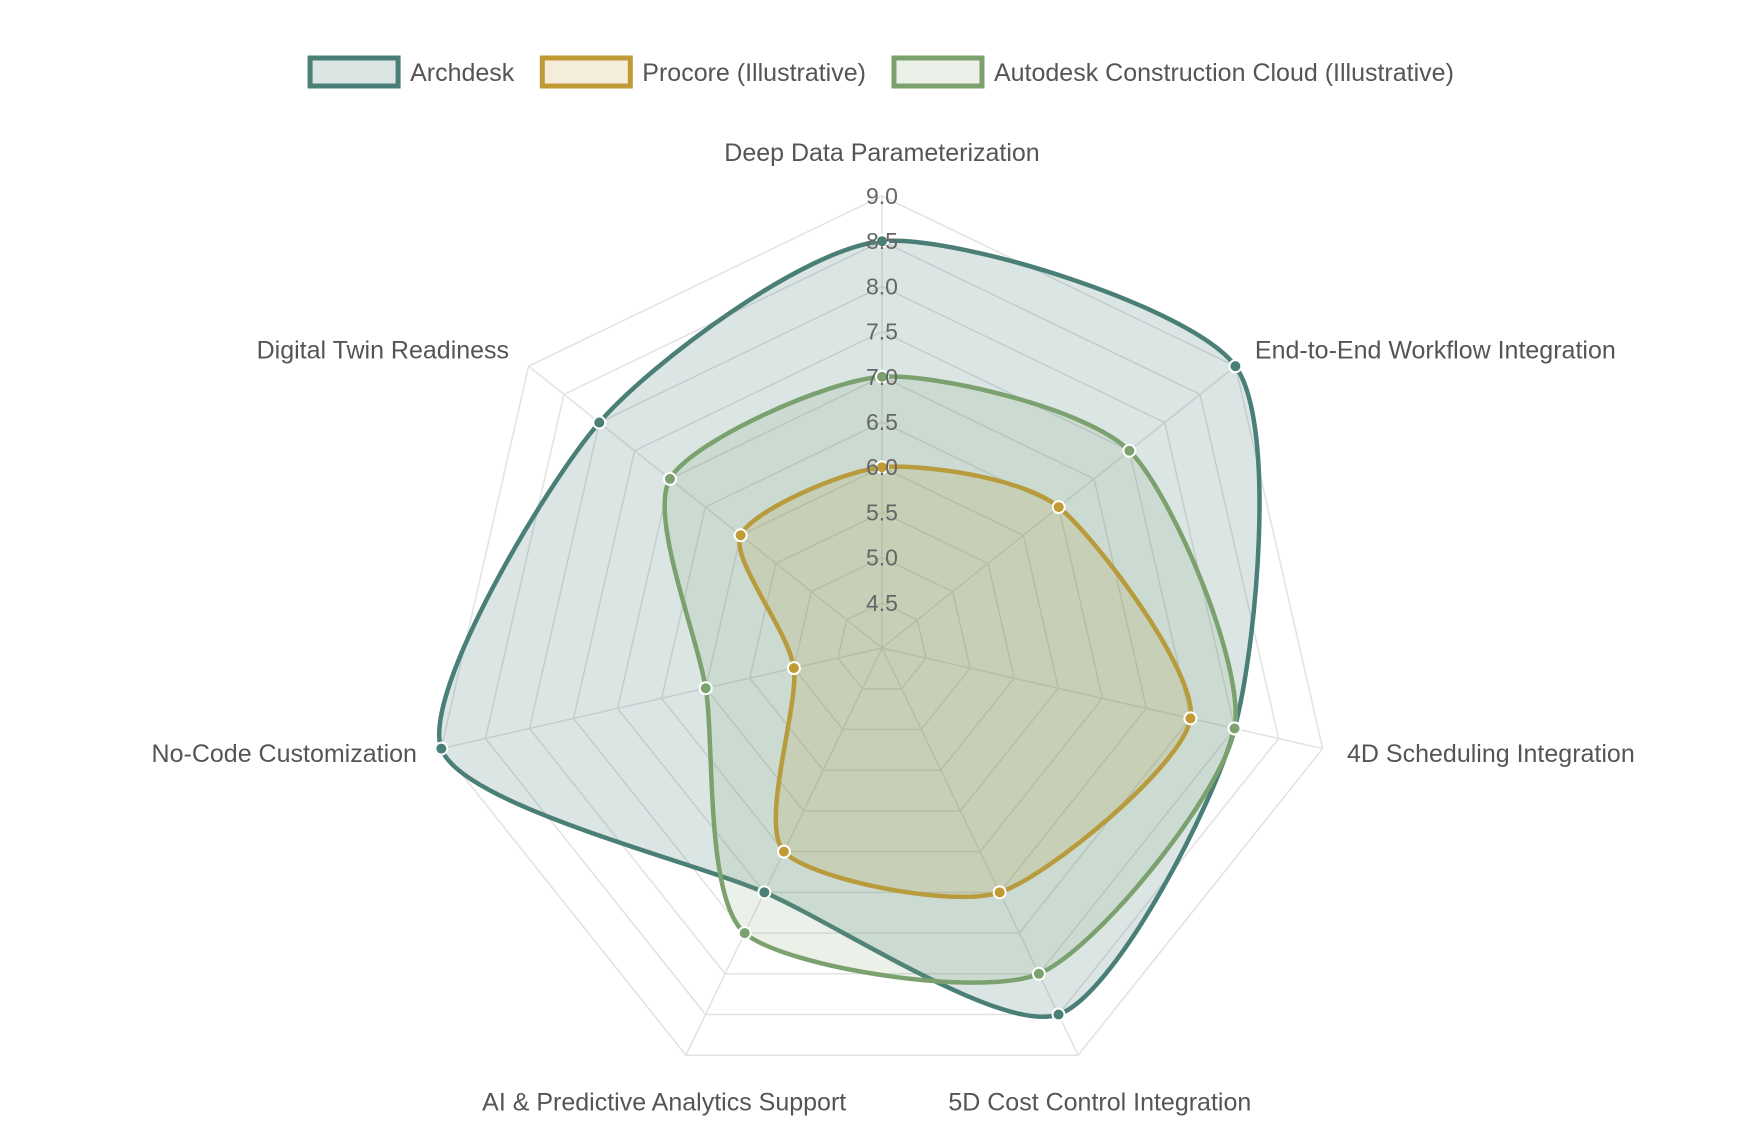  What do you see at coordinates (1435, 351) in the screenshot?
I see `axis-label-end-to-end-workflow-integration: End-to-End Workflow Integration` at bounding box center [1435, 351].